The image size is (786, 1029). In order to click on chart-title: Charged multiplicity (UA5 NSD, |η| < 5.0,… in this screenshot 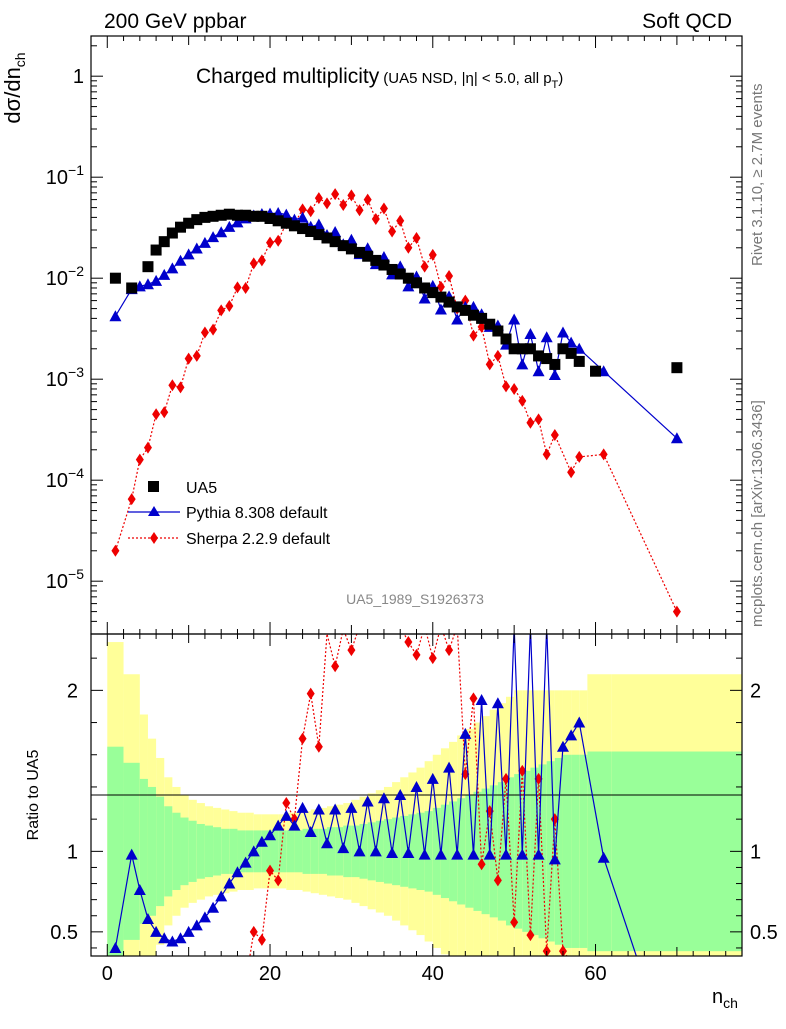, I will do `click(379, 78)`.